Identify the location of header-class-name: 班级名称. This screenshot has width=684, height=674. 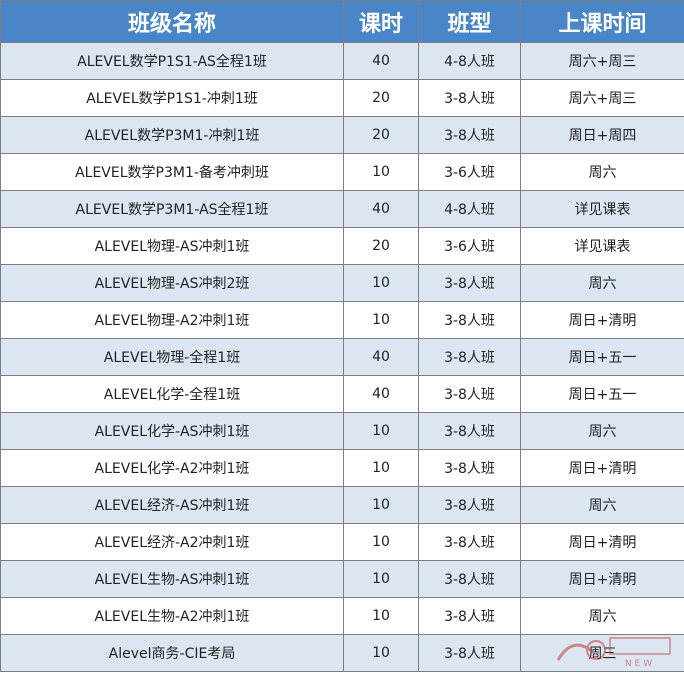
(172, 22).